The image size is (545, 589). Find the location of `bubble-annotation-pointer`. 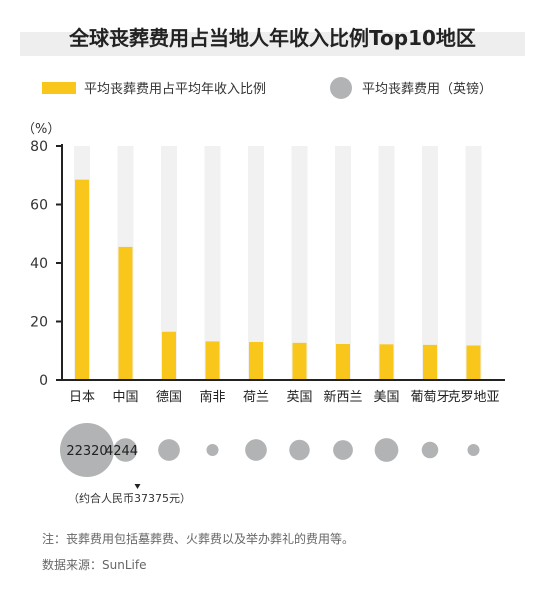

bubble-annotation-pointer is located at coordinates (137, 486).